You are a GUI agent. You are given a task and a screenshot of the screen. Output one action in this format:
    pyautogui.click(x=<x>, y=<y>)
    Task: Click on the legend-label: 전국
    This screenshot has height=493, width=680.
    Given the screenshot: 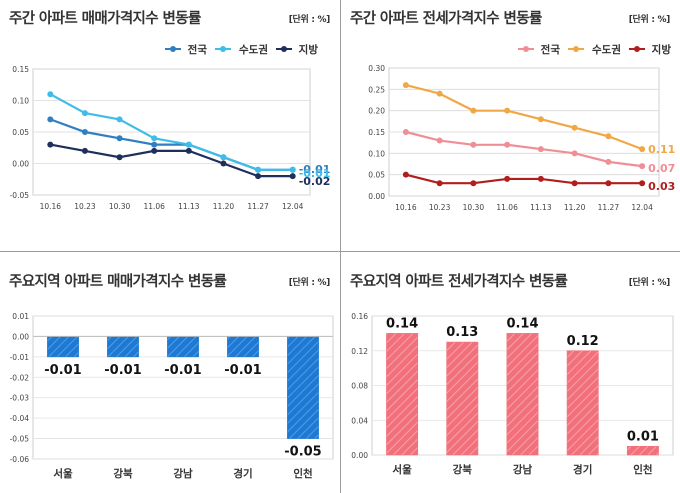 What is the action you would take?
    pyautogui.click(x=198, y=49)
    